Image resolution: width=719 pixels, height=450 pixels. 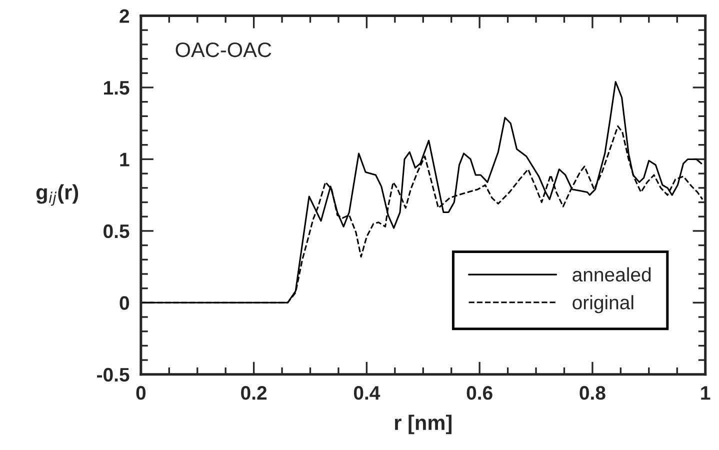 I want to click on x-tick-label: 0.4, so click(x=367, y=393).